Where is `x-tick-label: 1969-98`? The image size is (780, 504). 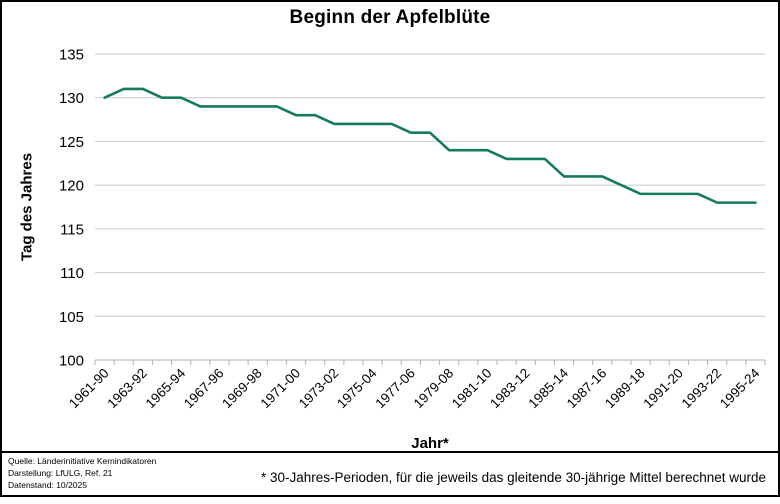
x-tick-label: 1969-98 is located at coordinates (242, 389).